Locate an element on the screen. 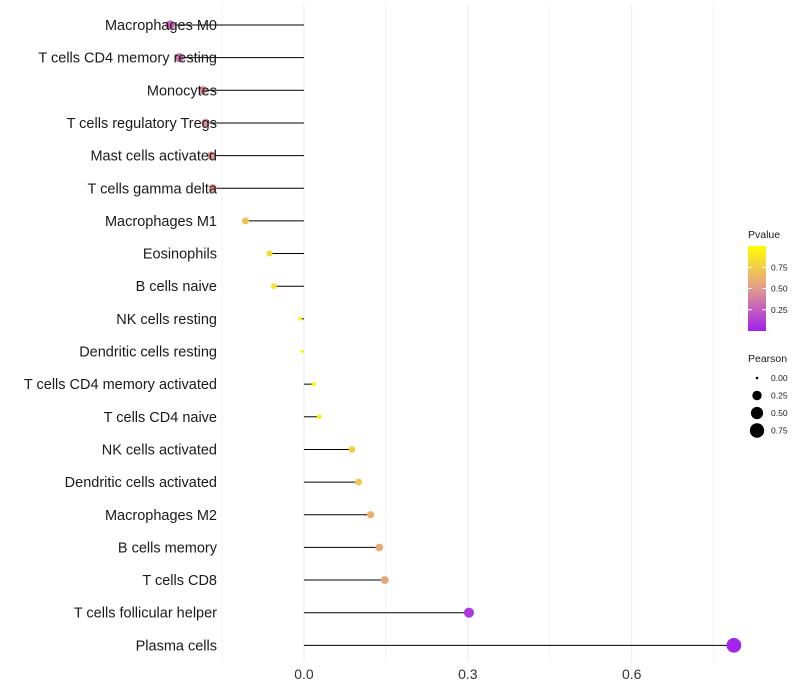  category-label: T cells regulatory Tregs is located at coordinates (142, 124).